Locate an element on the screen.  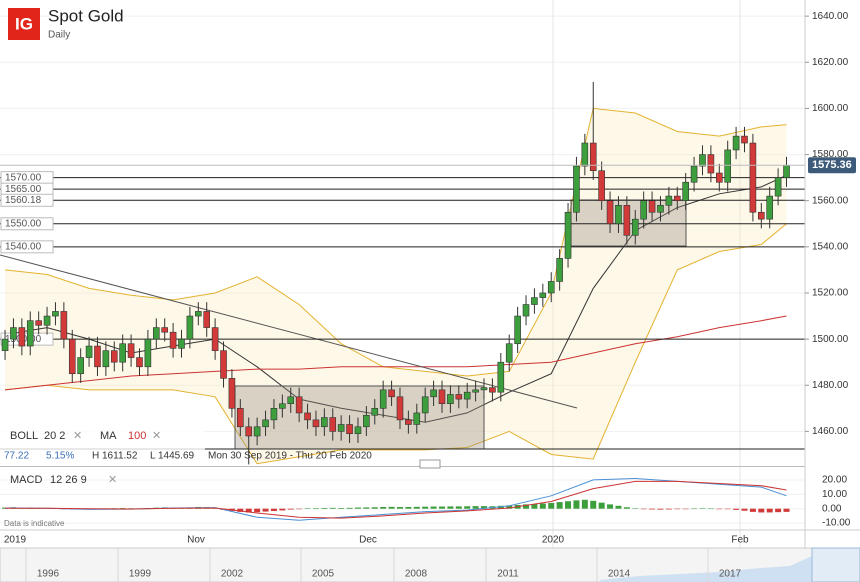
navigator-year: 2017 is located at coordinates (730, 574).